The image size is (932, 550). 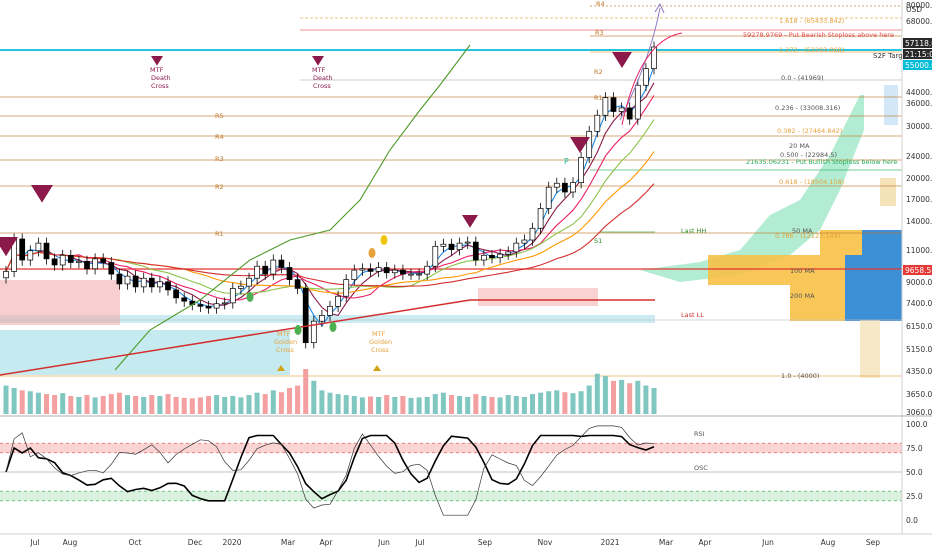 What do you see at coordinates (919, 250) in the screenshot?
I see `price-tick-label: 11000.0` at bounding box center [919, 250].